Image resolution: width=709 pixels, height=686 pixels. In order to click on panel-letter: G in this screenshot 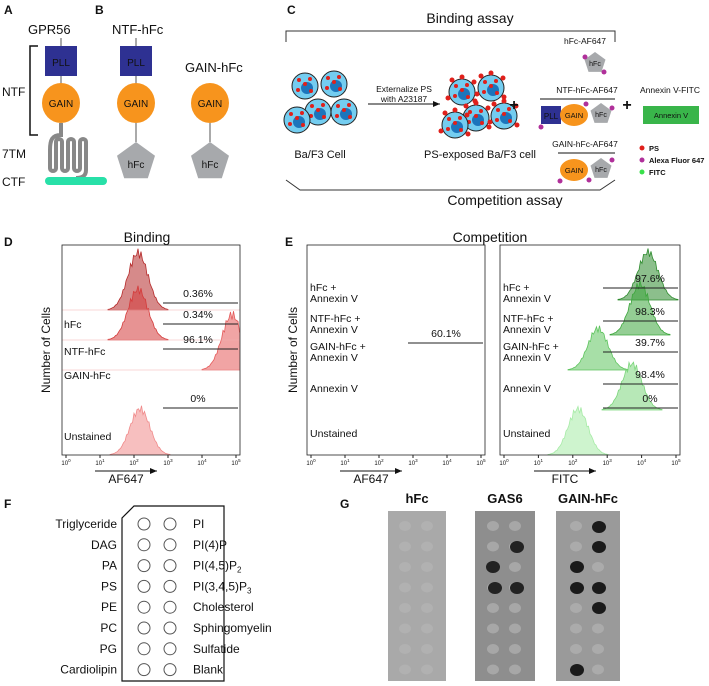, I will do `click(344, 504)`.